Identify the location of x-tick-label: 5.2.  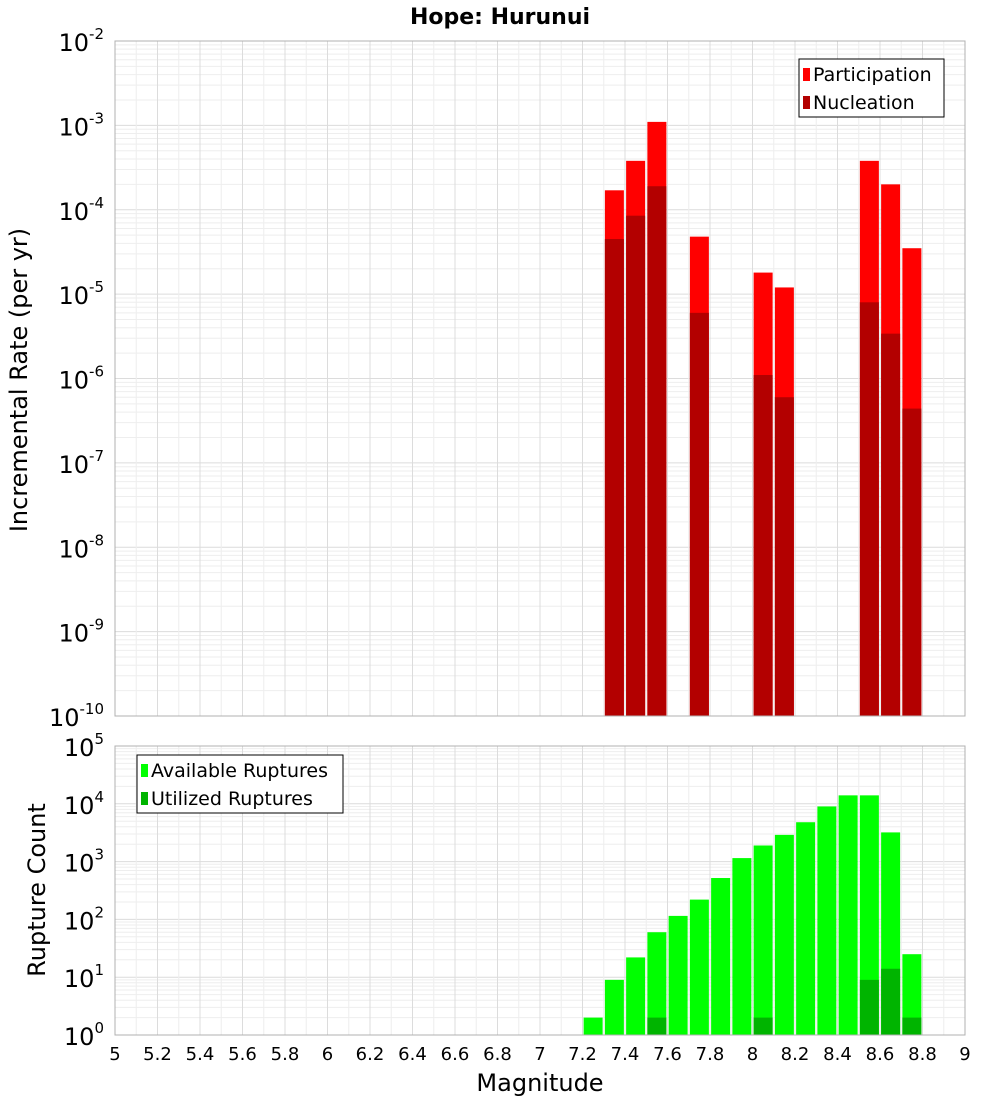
(157, 1054).